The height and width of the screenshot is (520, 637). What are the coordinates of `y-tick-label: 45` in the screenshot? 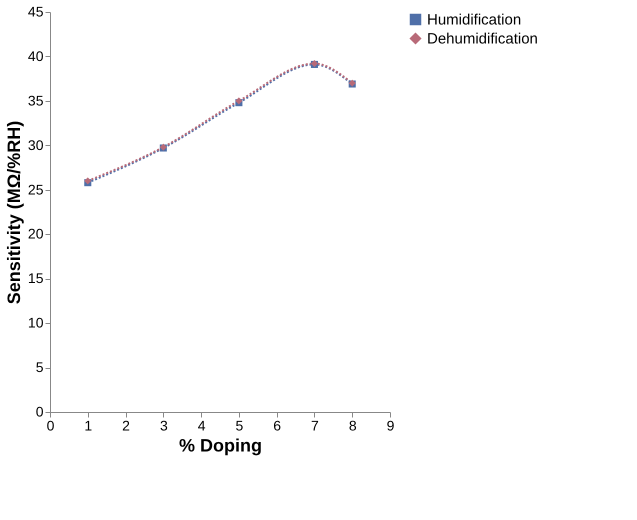 It's located at (36, 12).